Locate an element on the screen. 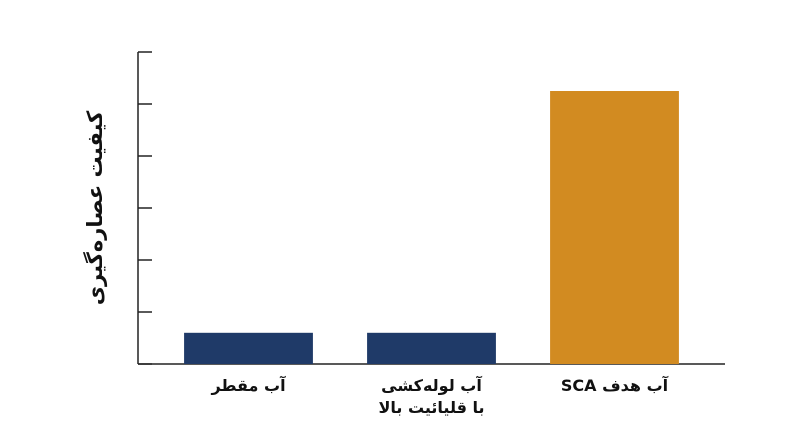  x-tick-label: آب مقطر is located at coordinates (248, 385).